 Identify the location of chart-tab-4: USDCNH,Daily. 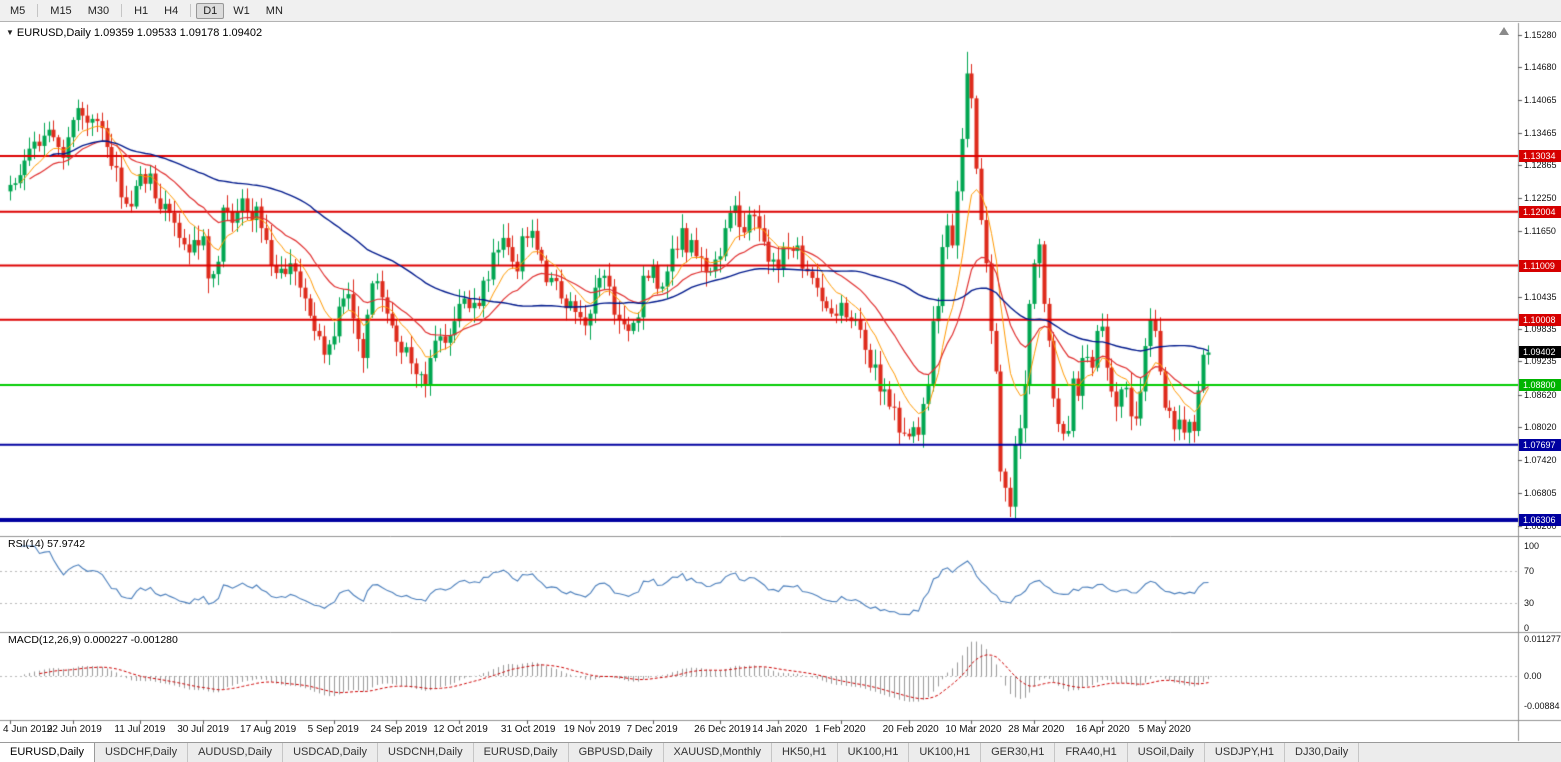
(426, 752).